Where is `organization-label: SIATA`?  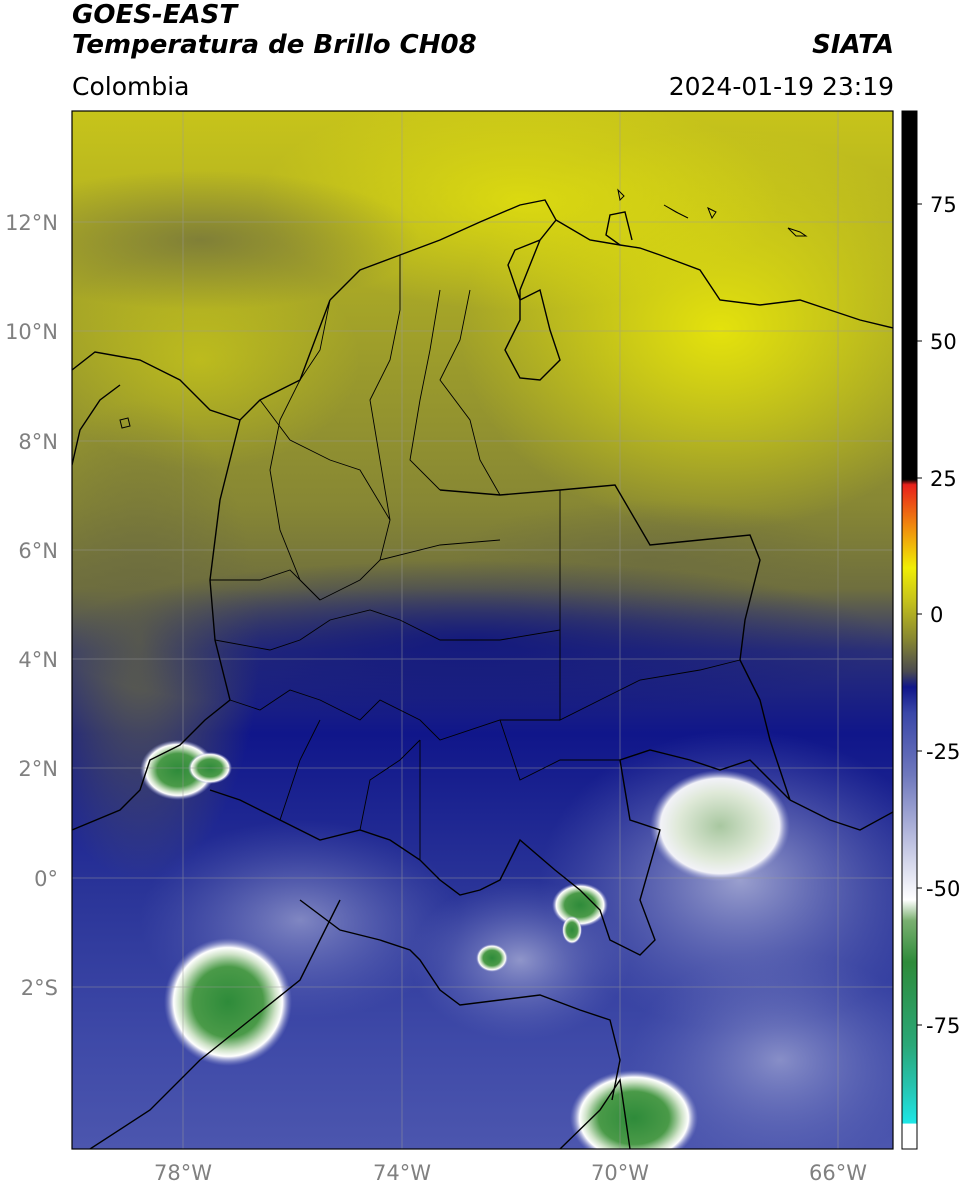 organization-label: SIATA is located at coordinates (853, 45).